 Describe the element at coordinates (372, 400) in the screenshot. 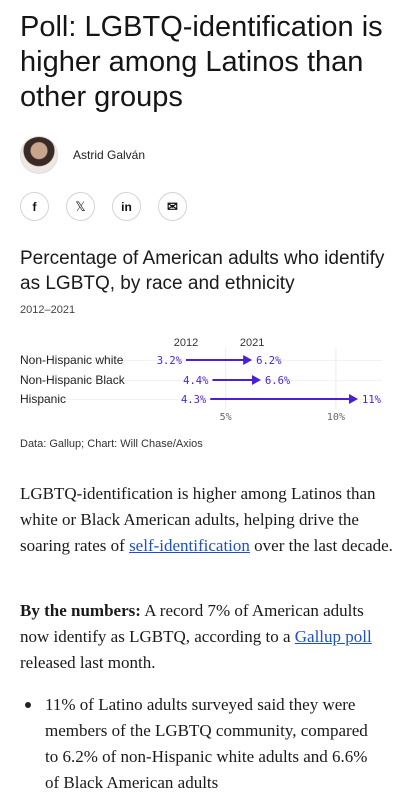

I see `end-value-label: 11%` at that location.